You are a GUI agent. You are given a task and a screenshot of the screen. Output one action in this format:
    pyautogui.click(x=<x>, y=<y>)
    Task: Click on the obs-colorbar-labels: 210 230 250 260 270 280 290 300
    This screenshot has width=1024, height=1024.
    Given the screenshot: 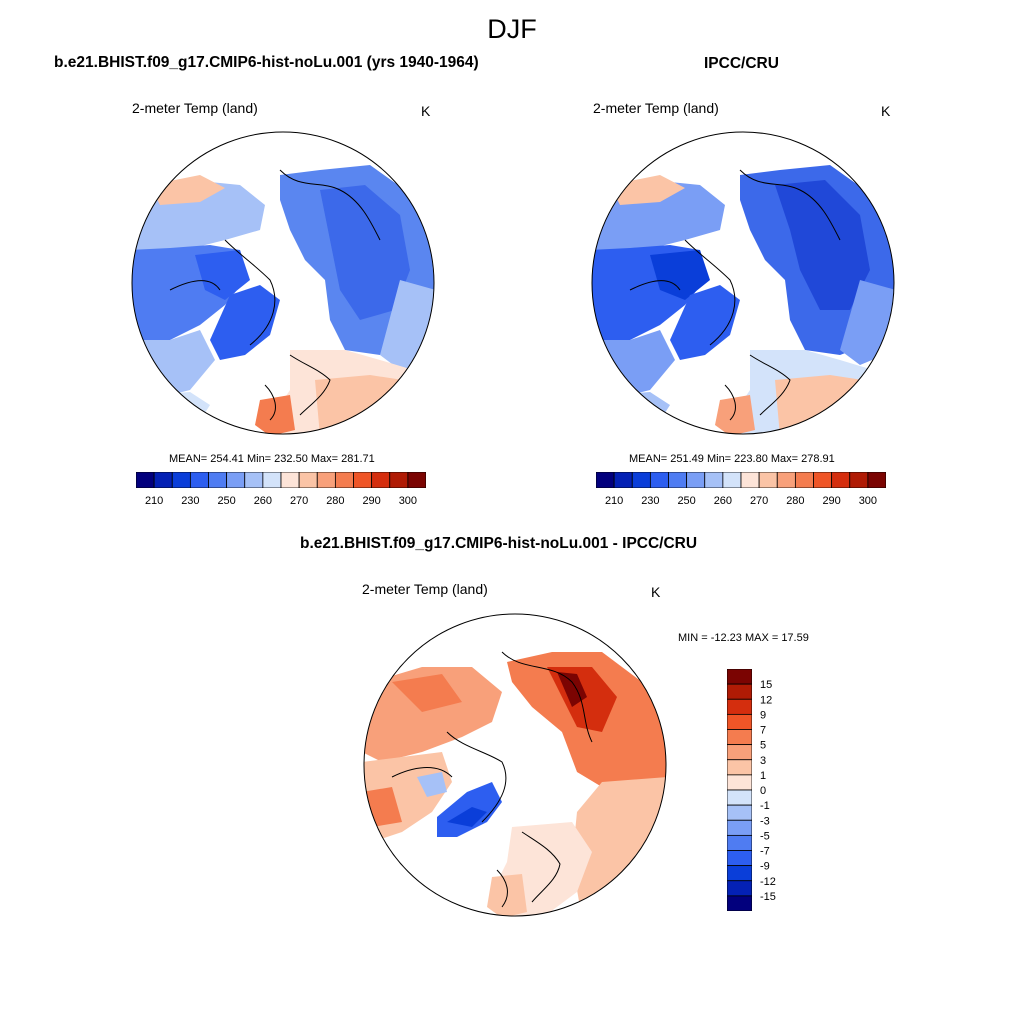 What is the action you would take?
    pyautogui.click(x=741, y=501)
    